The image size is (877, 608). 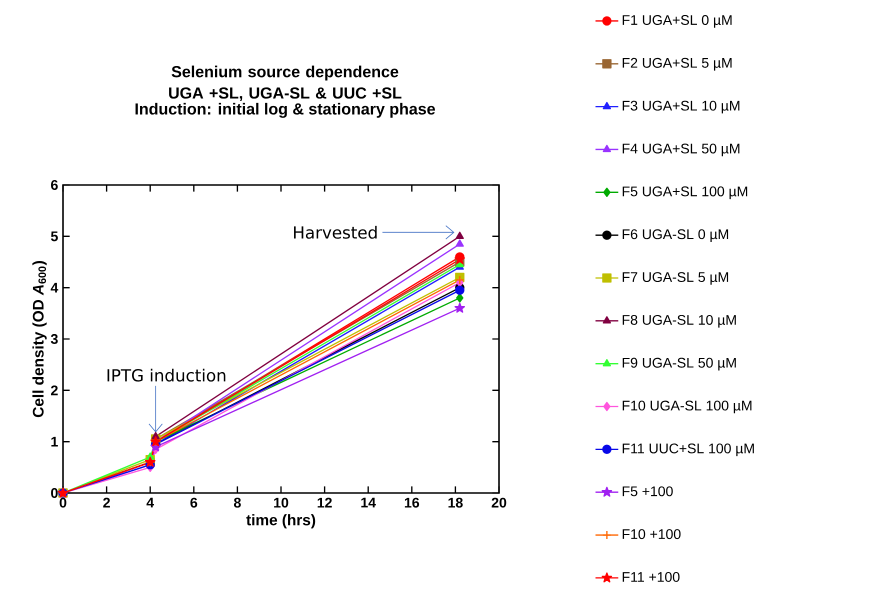 What do you see at coordinates (681, 107) in the screenshot?
I see `legend-label: F3 UGA+SL 10 µM` at bounding box center [681, 107].